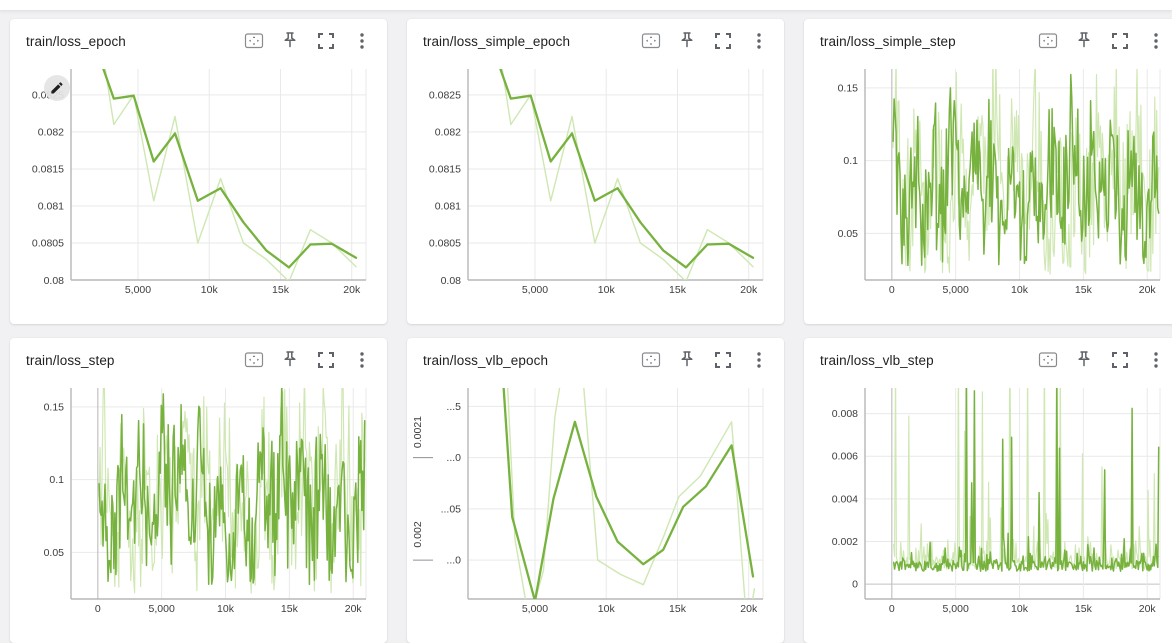 The width and height of the screenshot is (1172, 643). Describe the element at coordinates (56, 480) in the screenshot. I see `svg-text: 0.1` at that location.